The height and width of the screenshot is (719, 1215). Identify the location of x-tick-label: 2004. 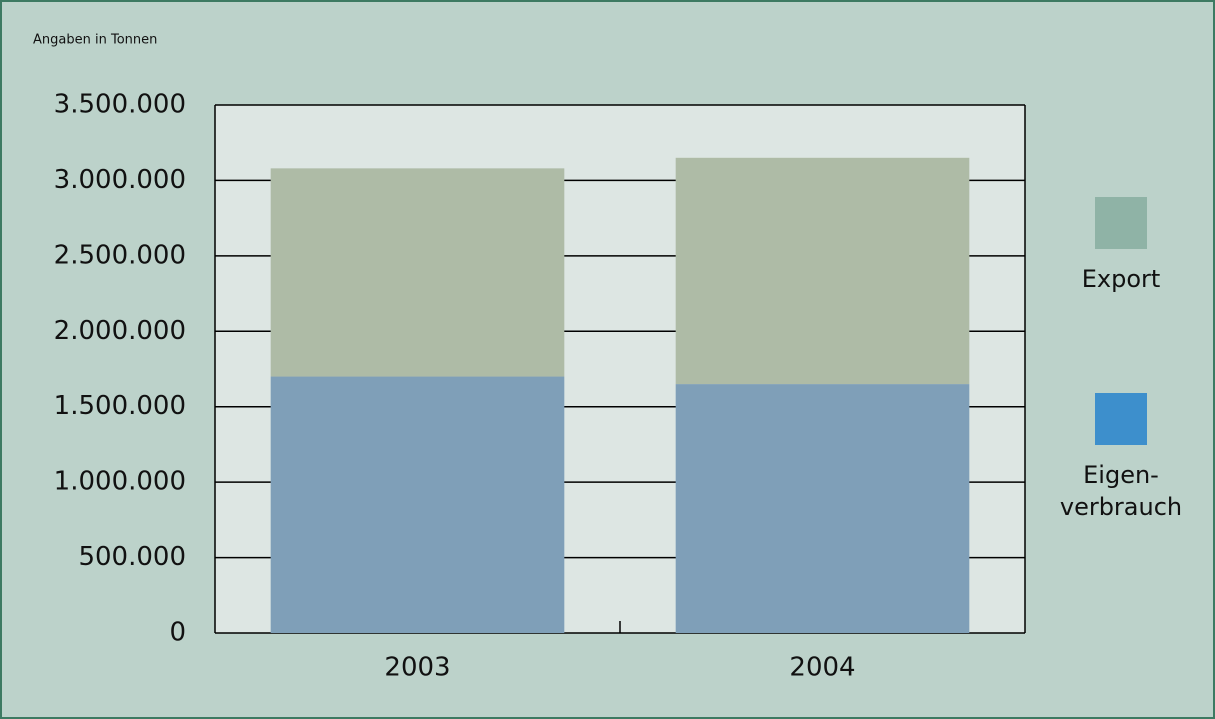
(822, 668).